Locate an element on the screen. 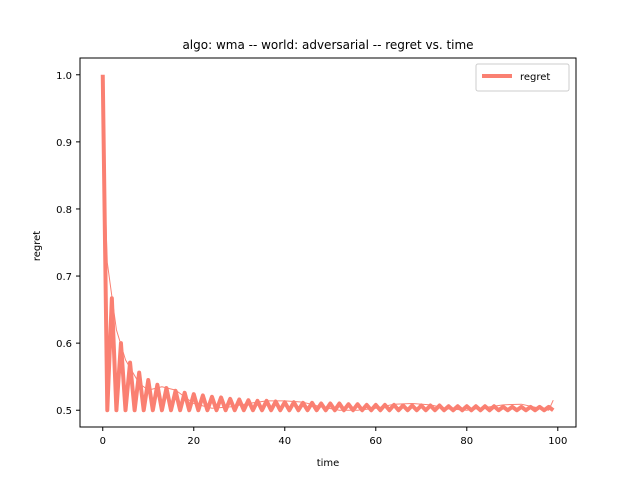 The image size is (640, 480). legend: regret is located at coordinates (522, 77).